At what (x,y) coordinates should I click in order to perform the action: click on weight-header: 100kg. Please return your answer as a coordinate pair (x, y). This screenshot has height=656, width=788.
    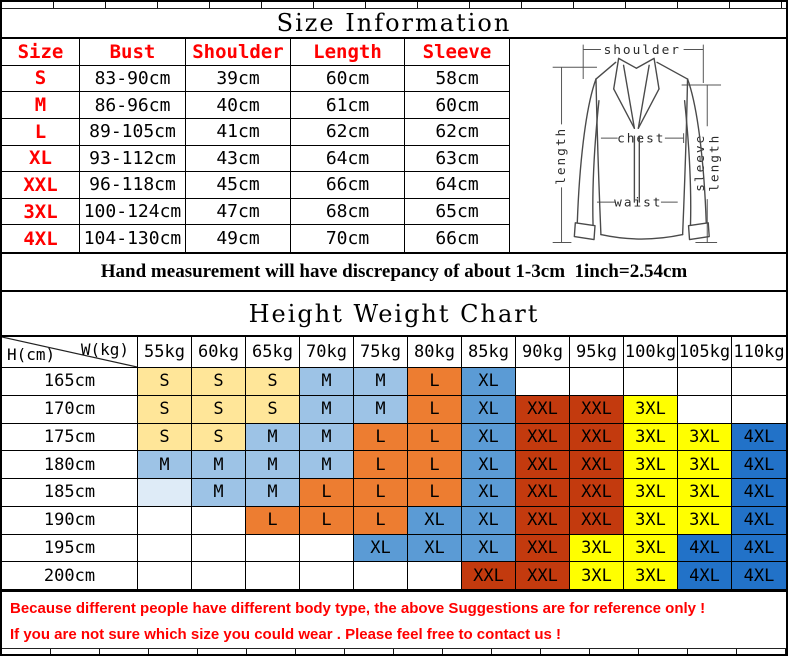
    Looking at the image, I should click on (651, 352).